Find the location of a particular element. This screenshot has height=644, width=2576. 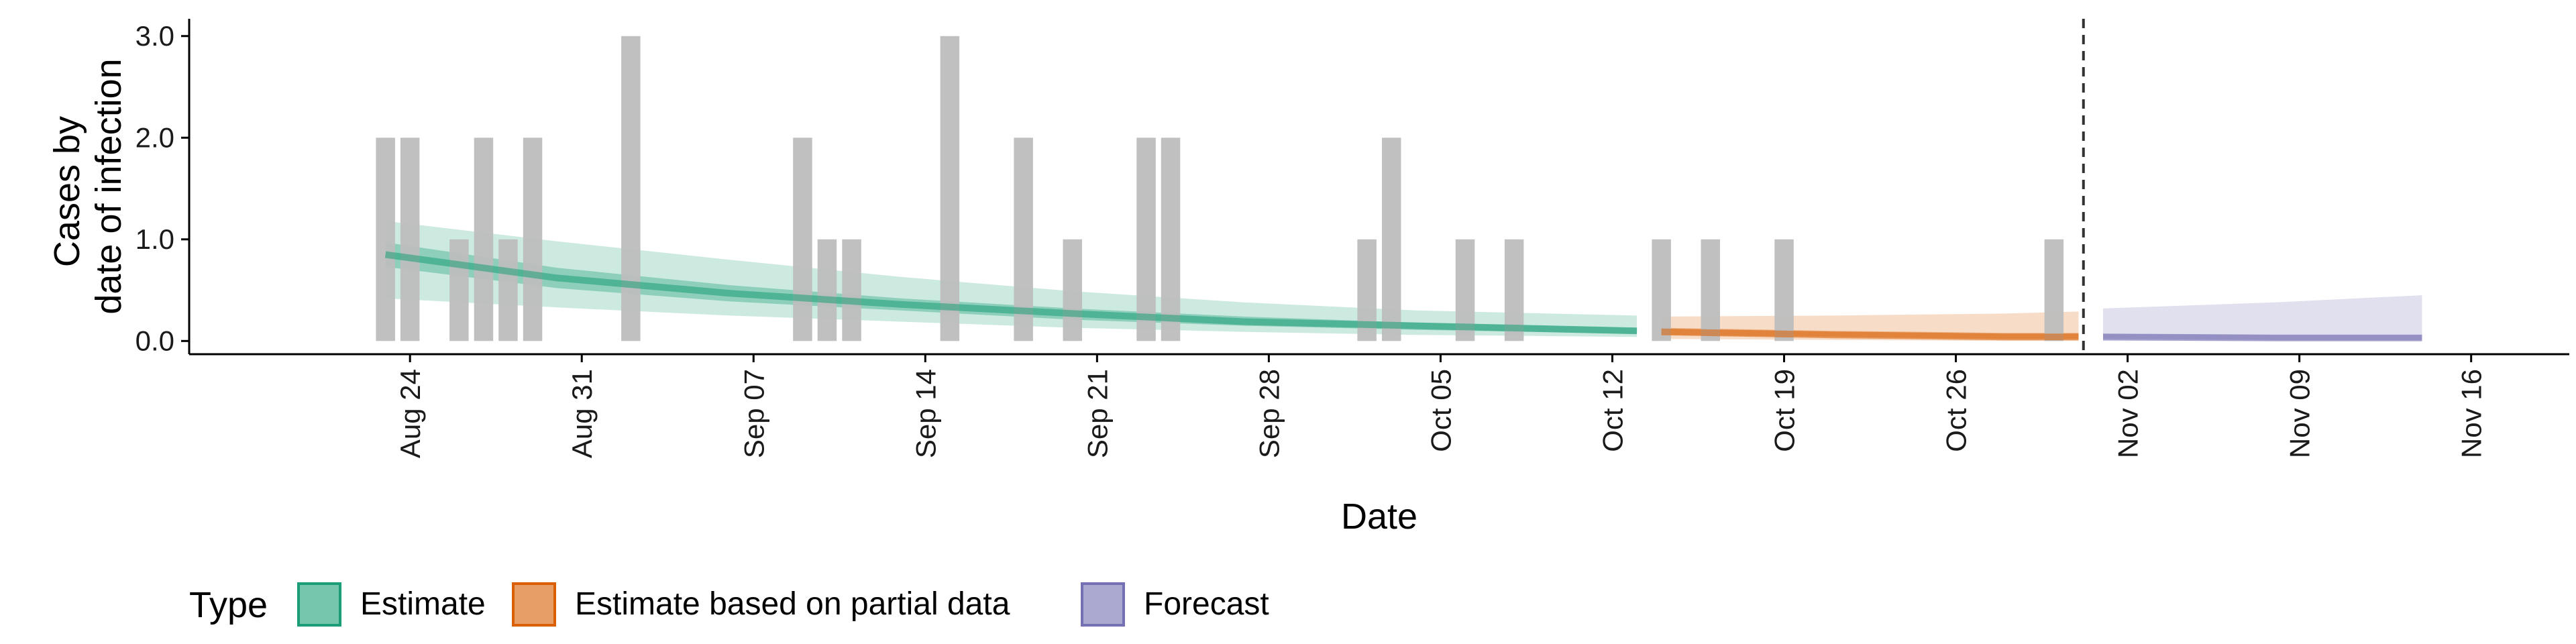

y-axis-title: Cases by date of infection is located at coordinates (88, 186).